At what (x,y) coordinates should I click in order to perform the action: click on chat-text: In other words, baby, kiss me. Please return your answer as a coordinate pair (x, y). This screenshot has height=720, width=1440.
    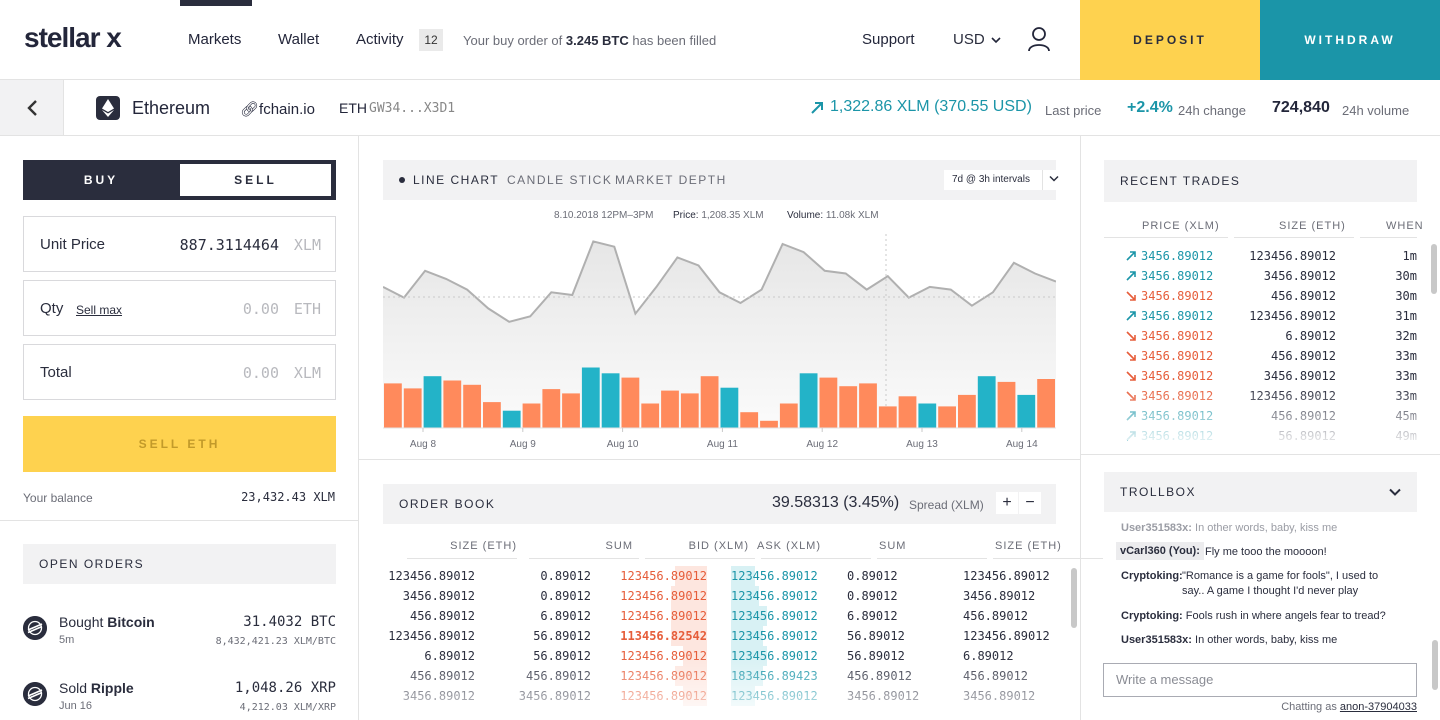
    Looking at the image, I should click on (1266, 640).